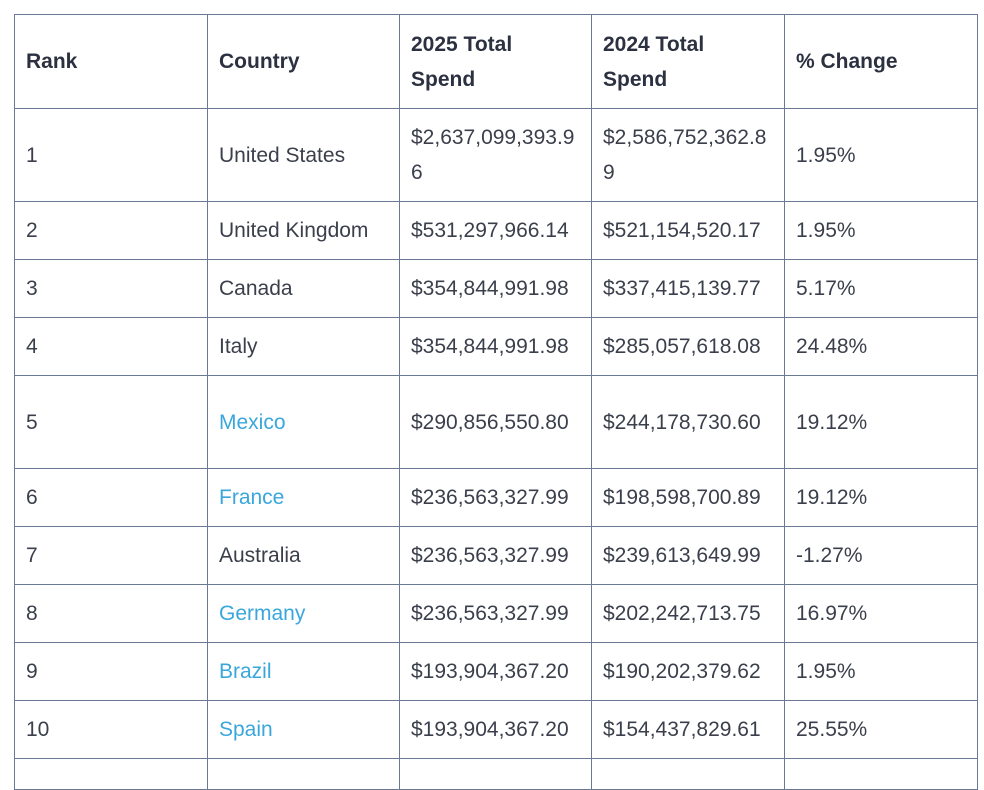  I want to click on country-link-france: France, so click(252, 497).